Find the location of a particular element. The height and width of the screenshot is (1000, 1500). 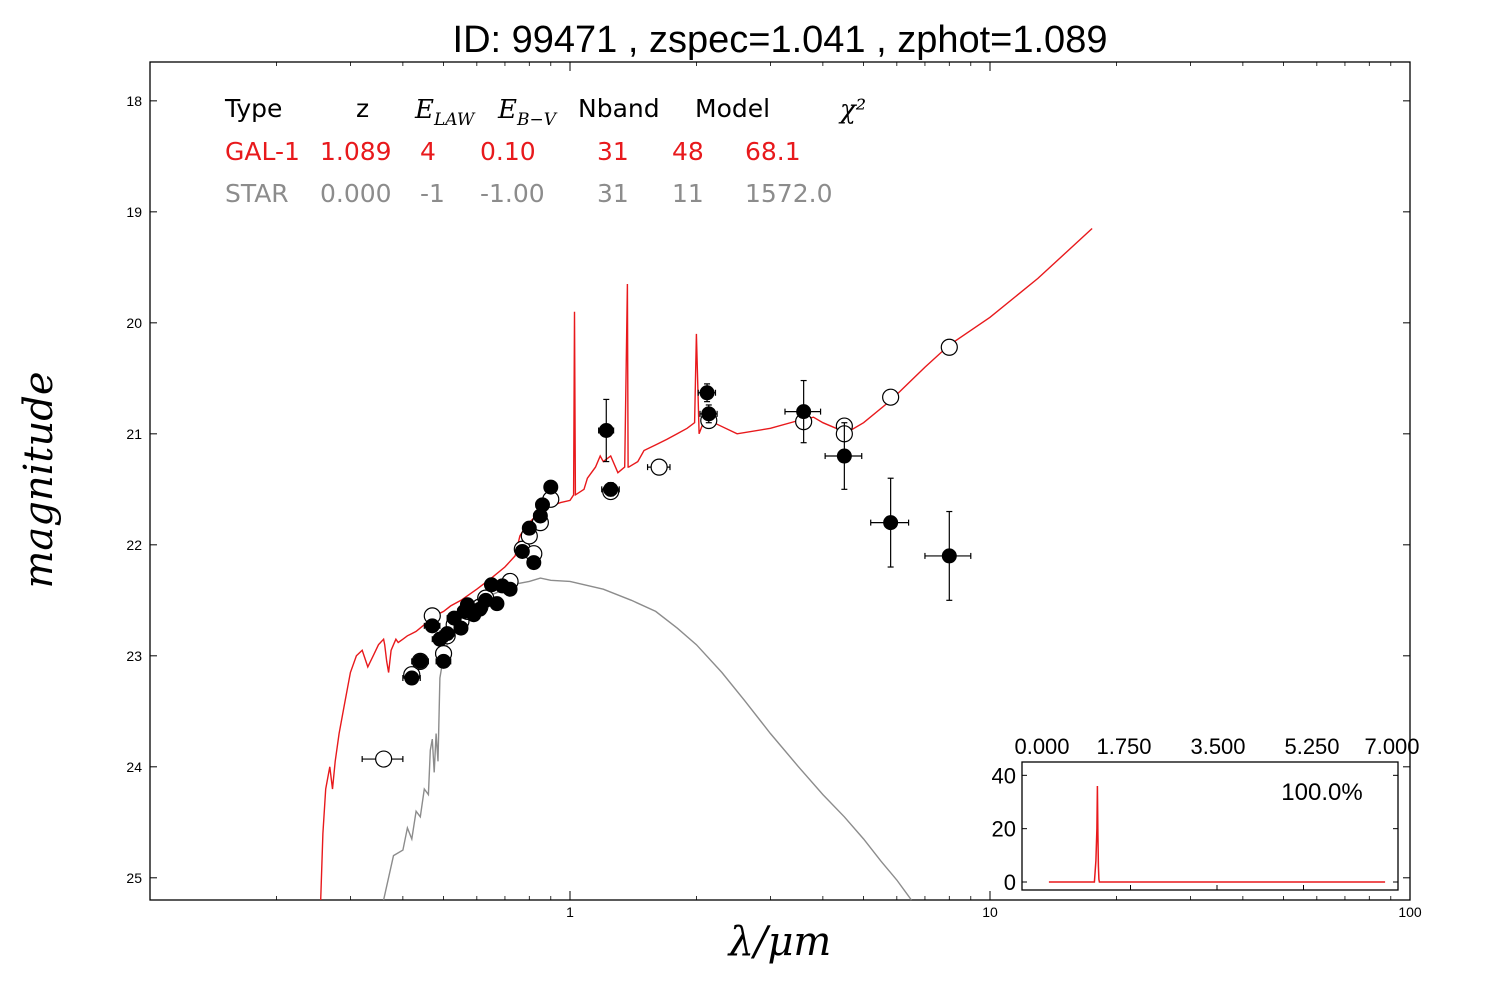

table-cell-gal-1: 1.089 is located at coordinates (356, 151).